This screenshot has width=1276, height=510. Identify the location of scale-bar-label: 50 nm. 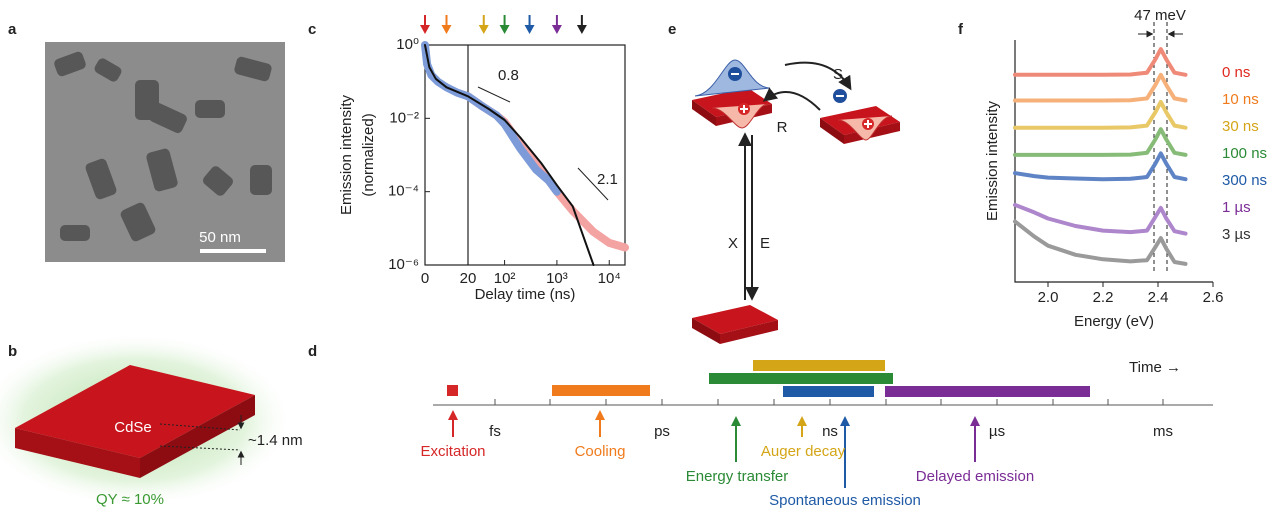
(220, 237).